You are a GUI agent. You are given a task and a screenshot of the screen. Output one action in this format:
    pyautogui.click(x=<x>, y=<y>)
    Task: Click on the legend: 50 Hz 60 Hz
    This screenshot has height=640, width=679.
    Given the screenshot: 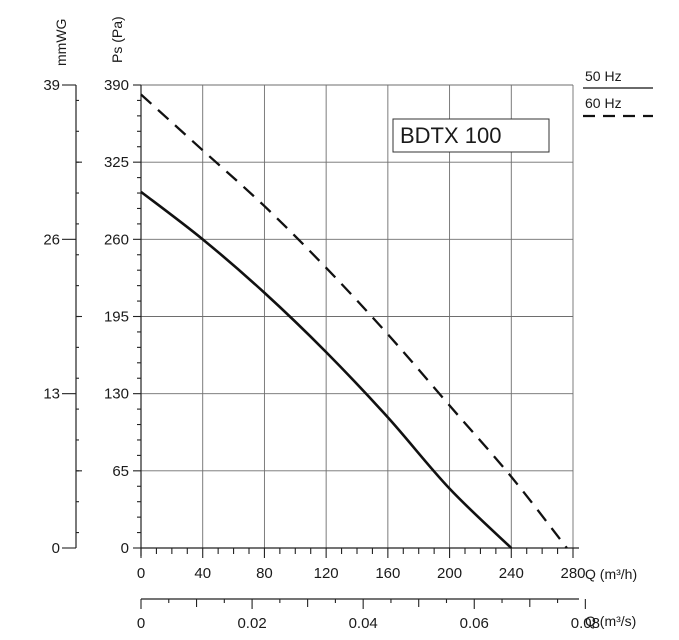 What is the action you would take?
    pyautogui.click(x=618, y=93)
    